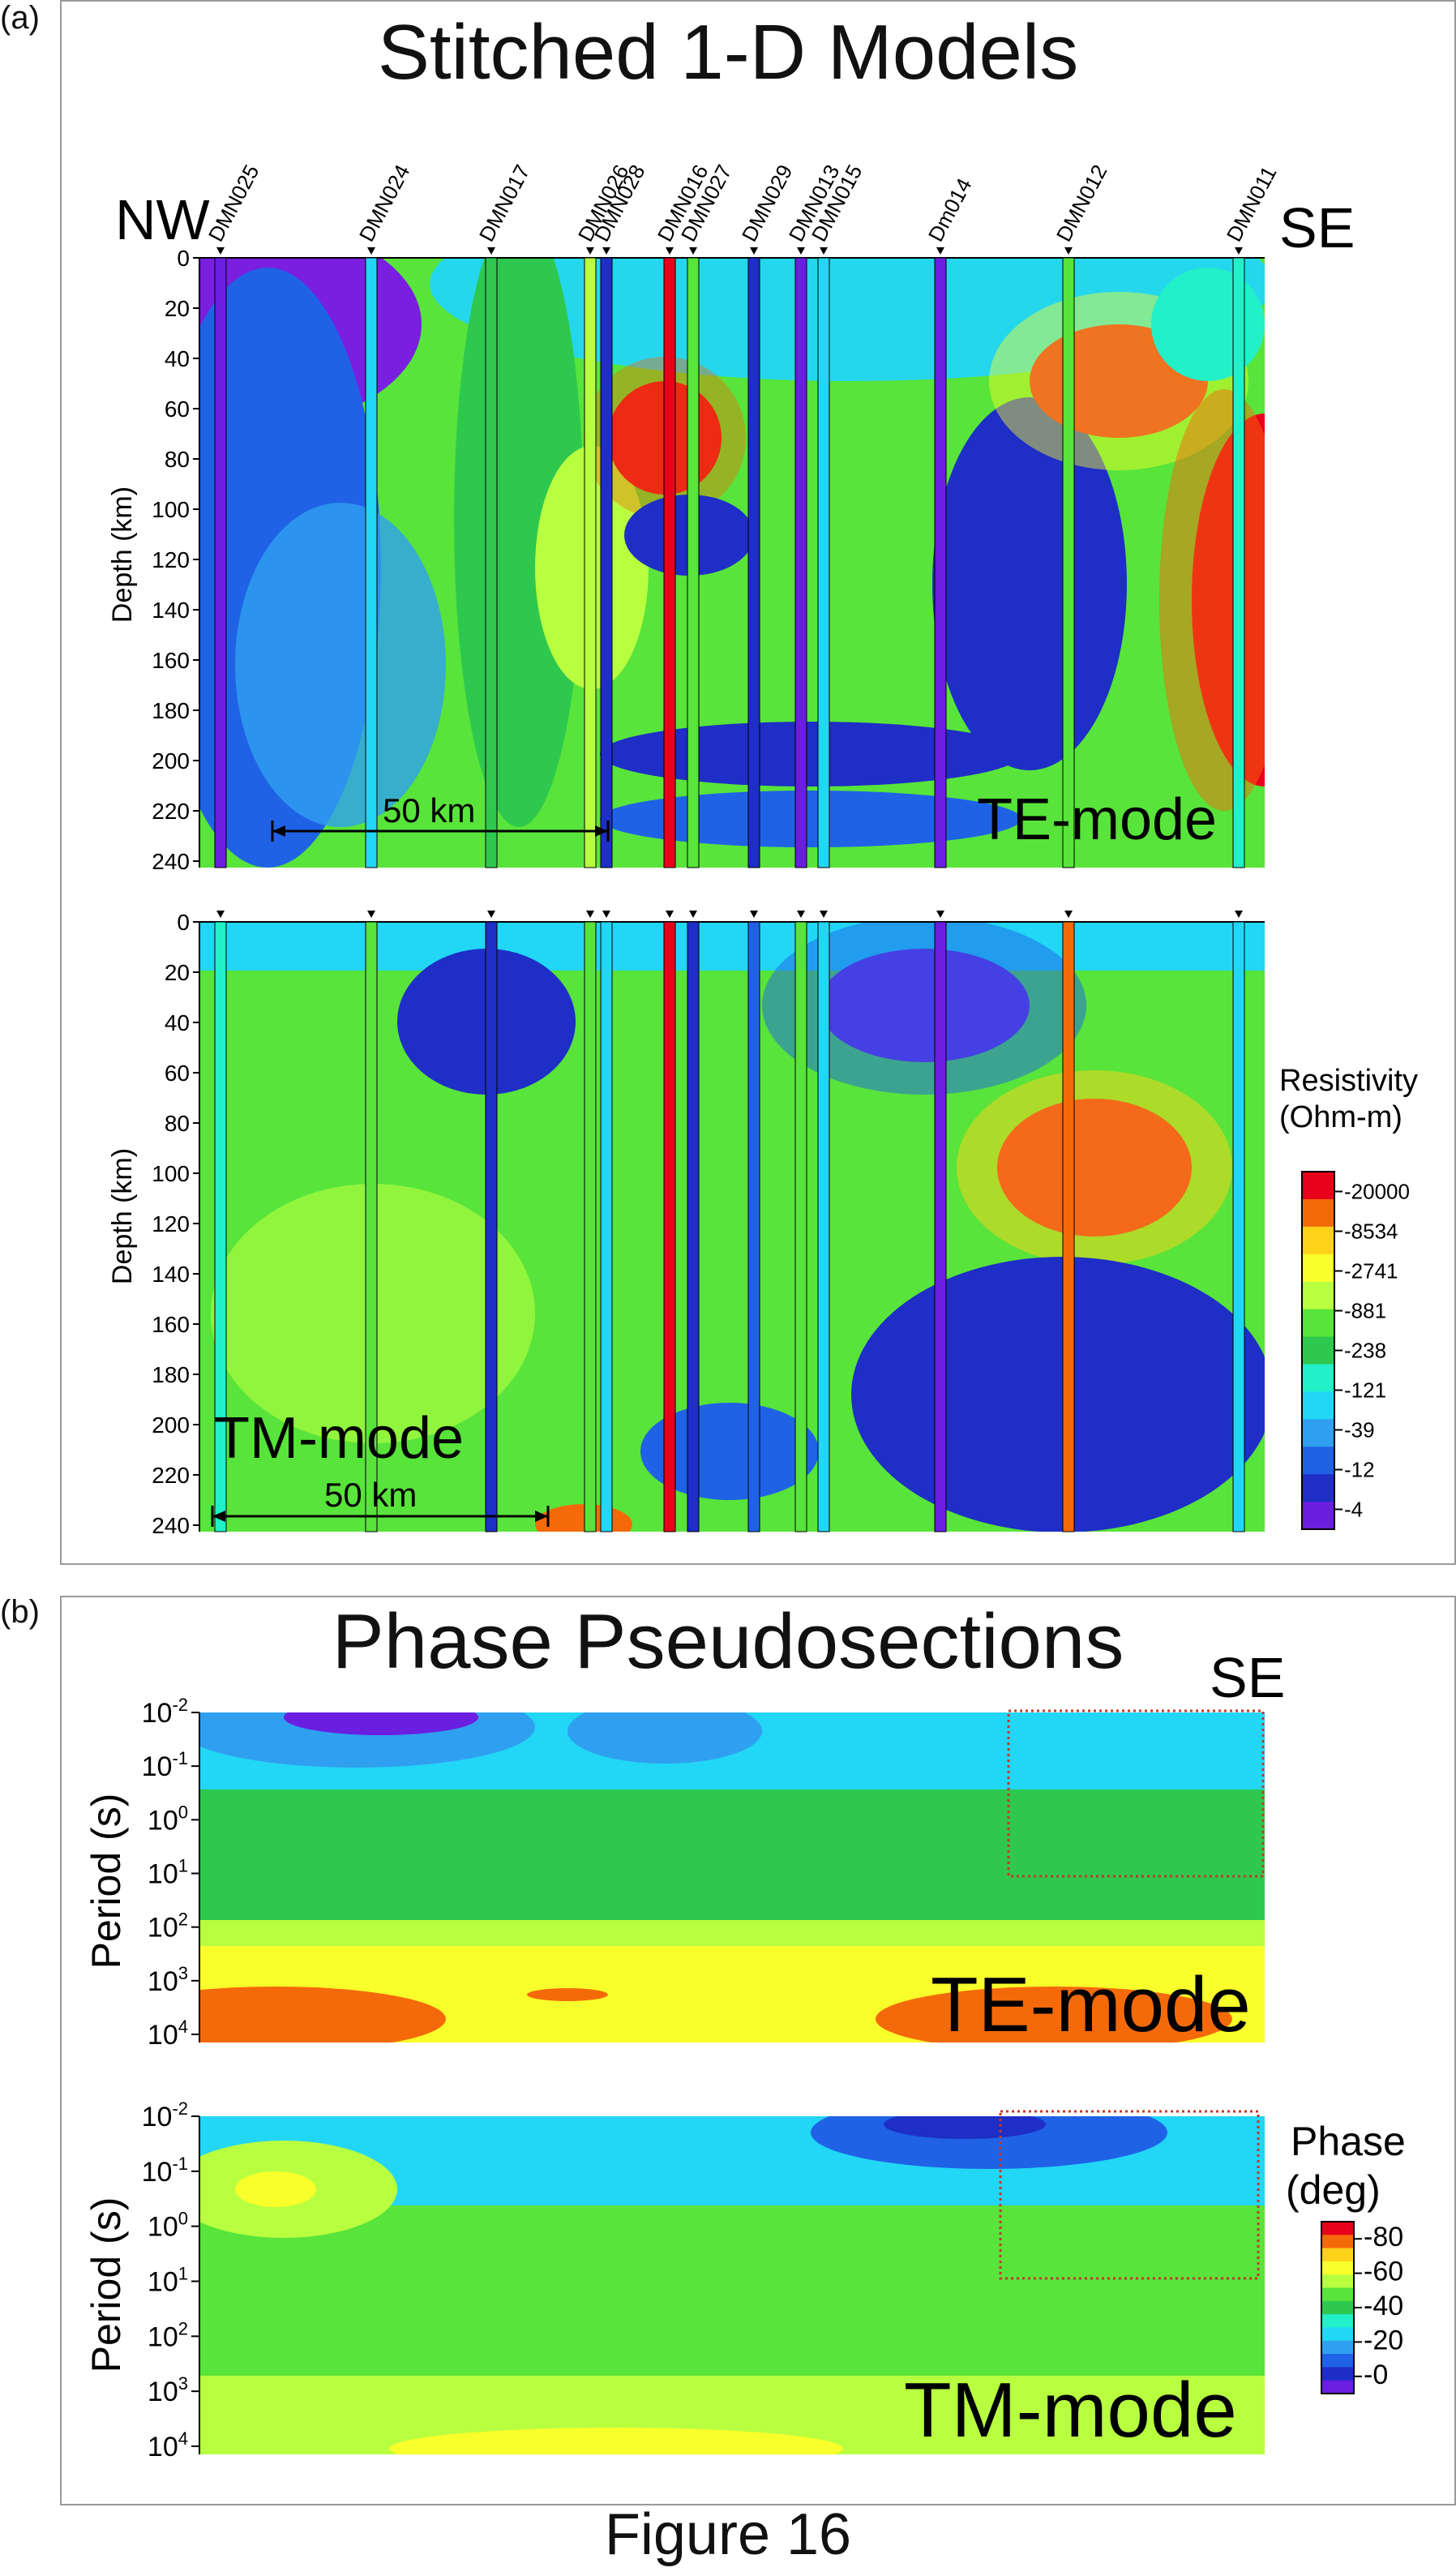  Describe the element at coordinates (171, 1374) in the screenshot. I see `tm-depth-tick-label: 180` at that location.